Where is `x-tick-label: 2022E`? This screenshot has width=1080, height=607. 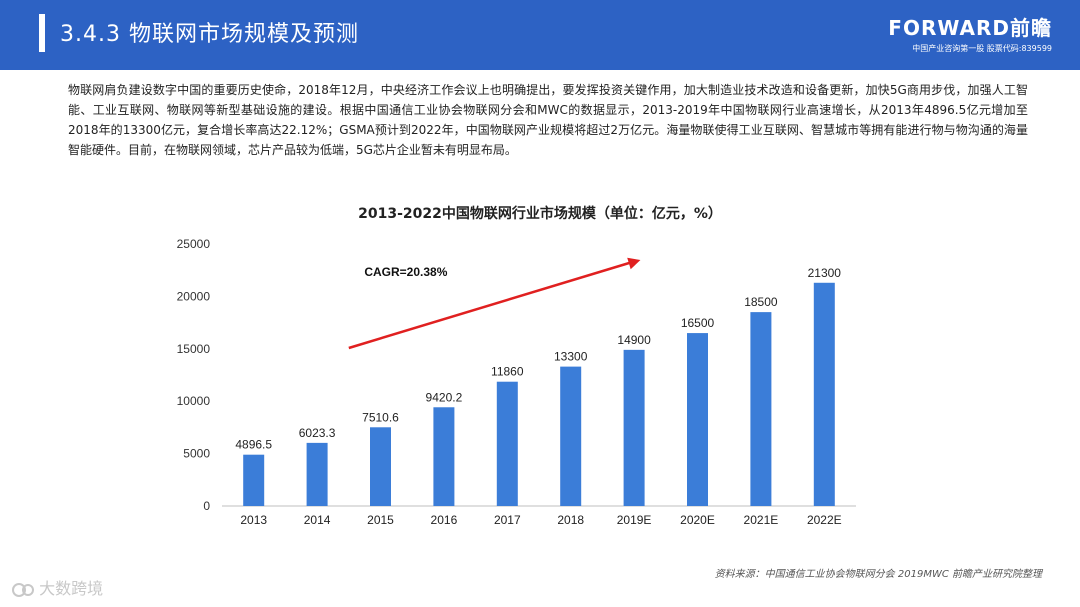
x-tick-label: 2022E is located at coordinates (824, 520).